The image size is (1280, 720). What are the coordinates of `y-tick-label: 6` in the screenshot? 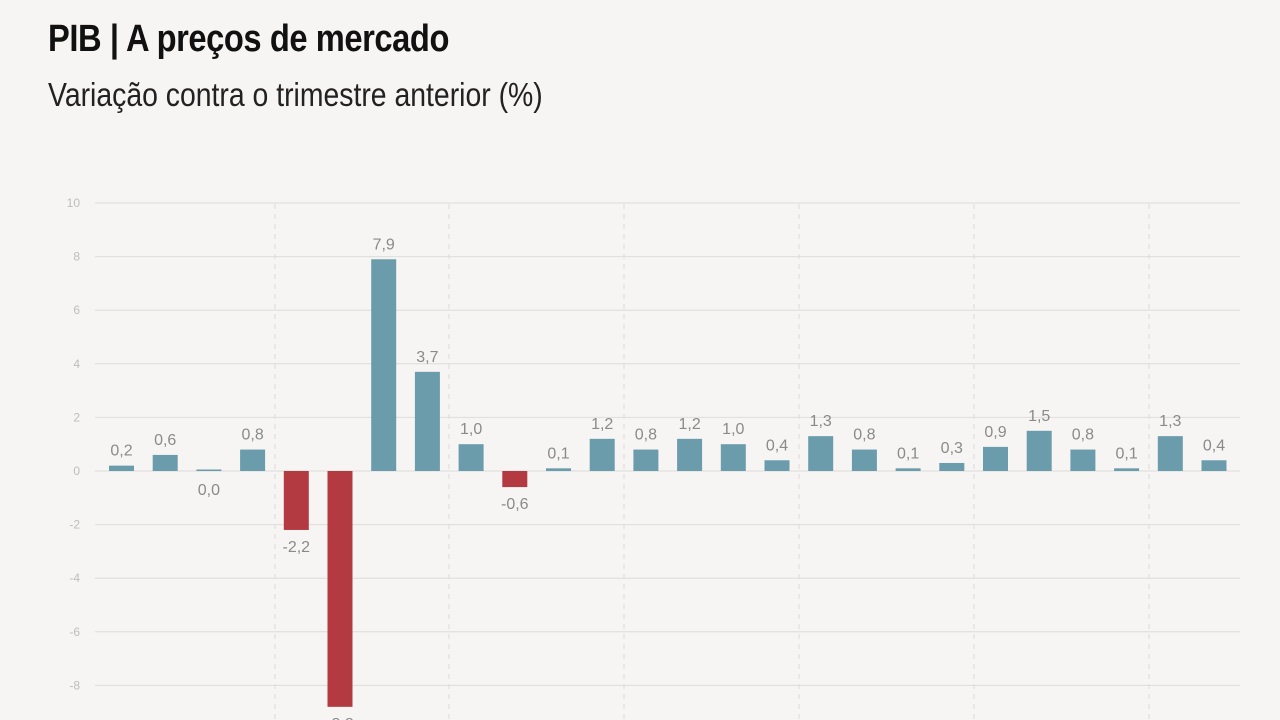 It's located at (76, 310).